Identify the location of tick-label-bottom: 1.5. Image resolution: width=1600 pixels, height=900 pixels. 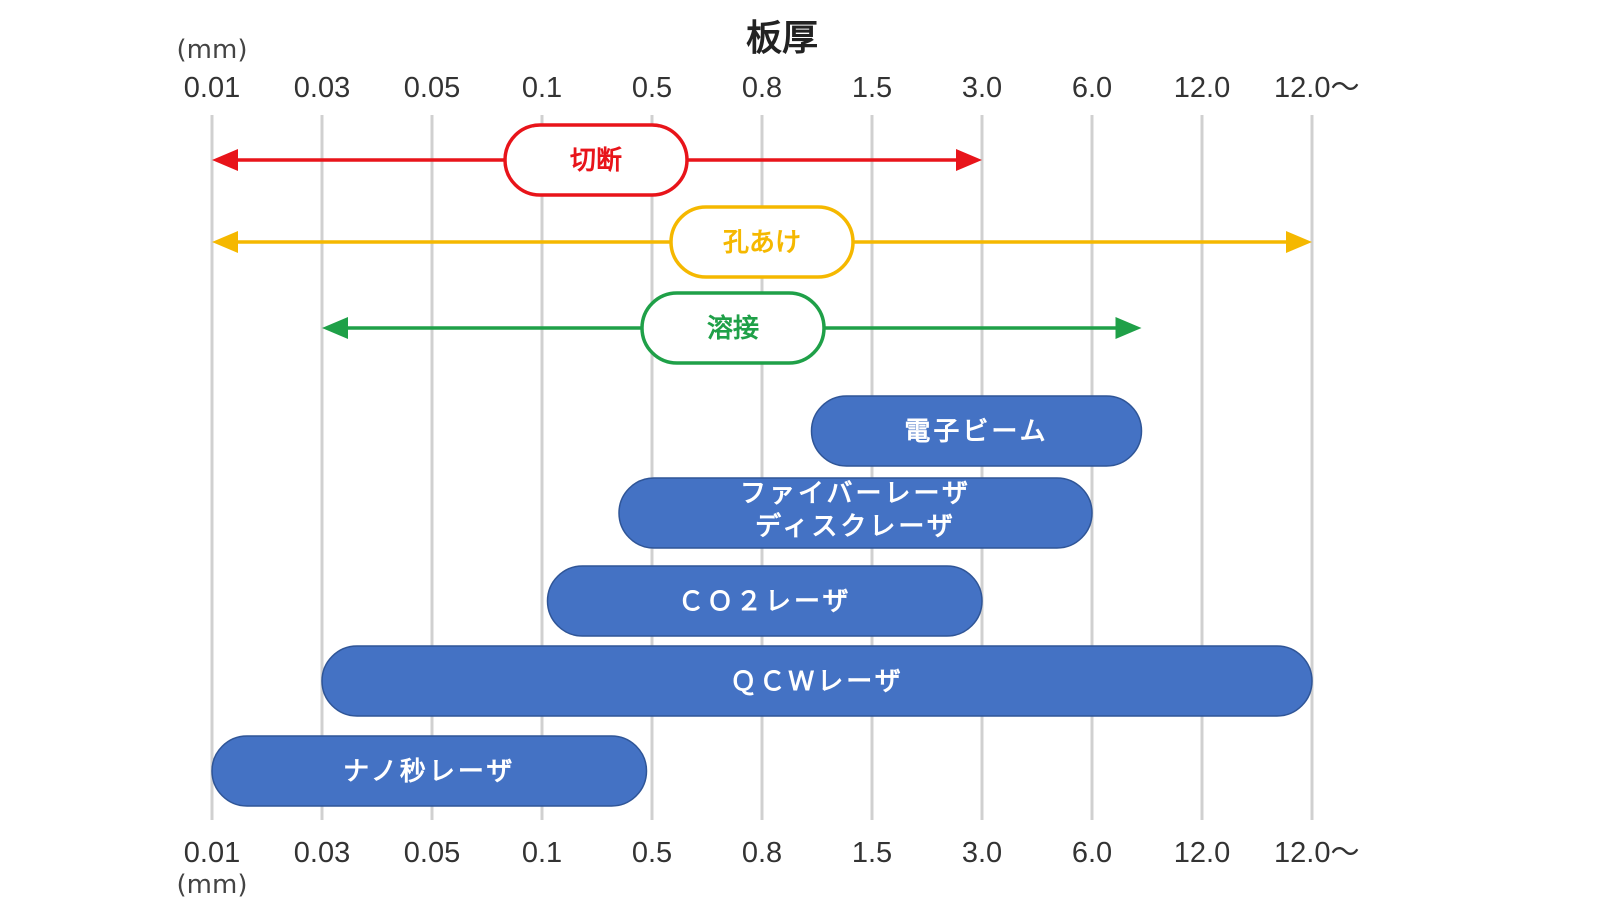
(872, 853).